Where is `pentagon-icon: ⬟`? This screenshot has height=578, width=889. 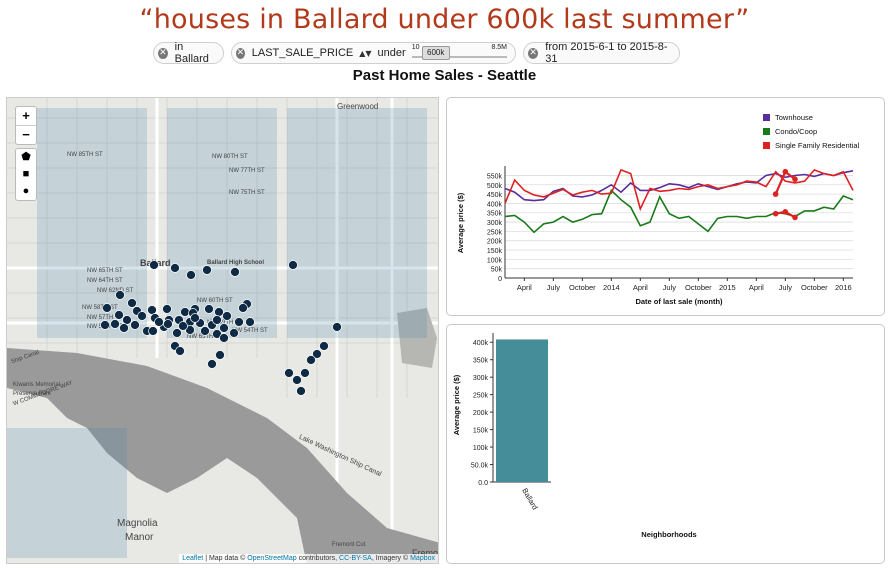
pentagon-icon: ⬟ is located at coordinates (26, 157).